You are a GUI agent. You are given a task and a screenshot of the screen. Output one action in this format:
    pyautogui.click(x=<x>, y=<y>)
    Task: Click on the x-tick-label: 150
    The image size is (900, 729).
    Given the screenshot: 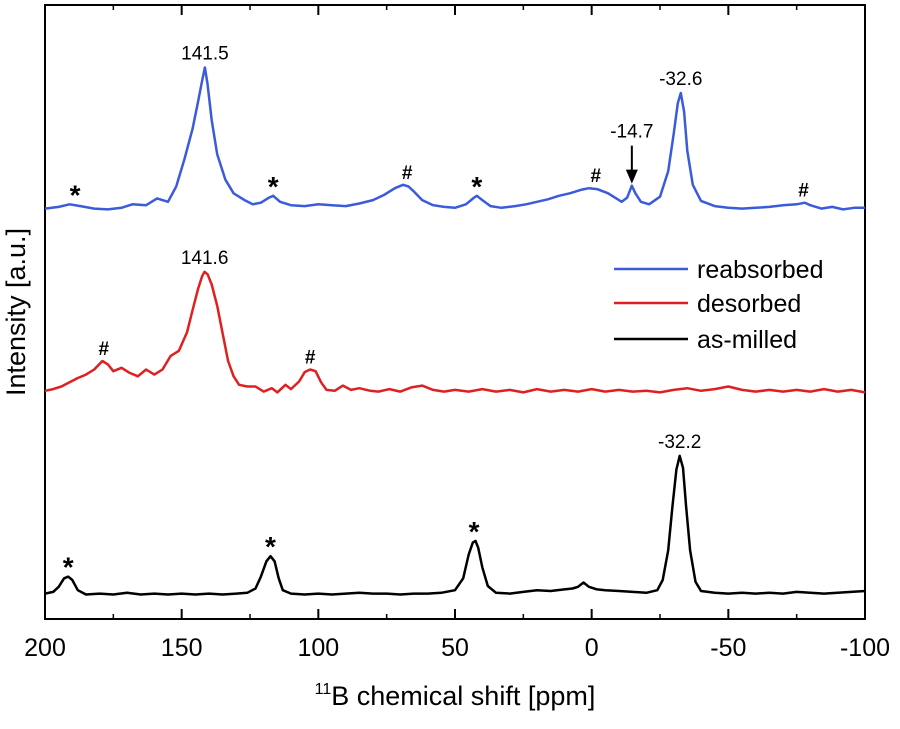 What is the action you would take?
    pyautogui.click(x=182, y=648)
    